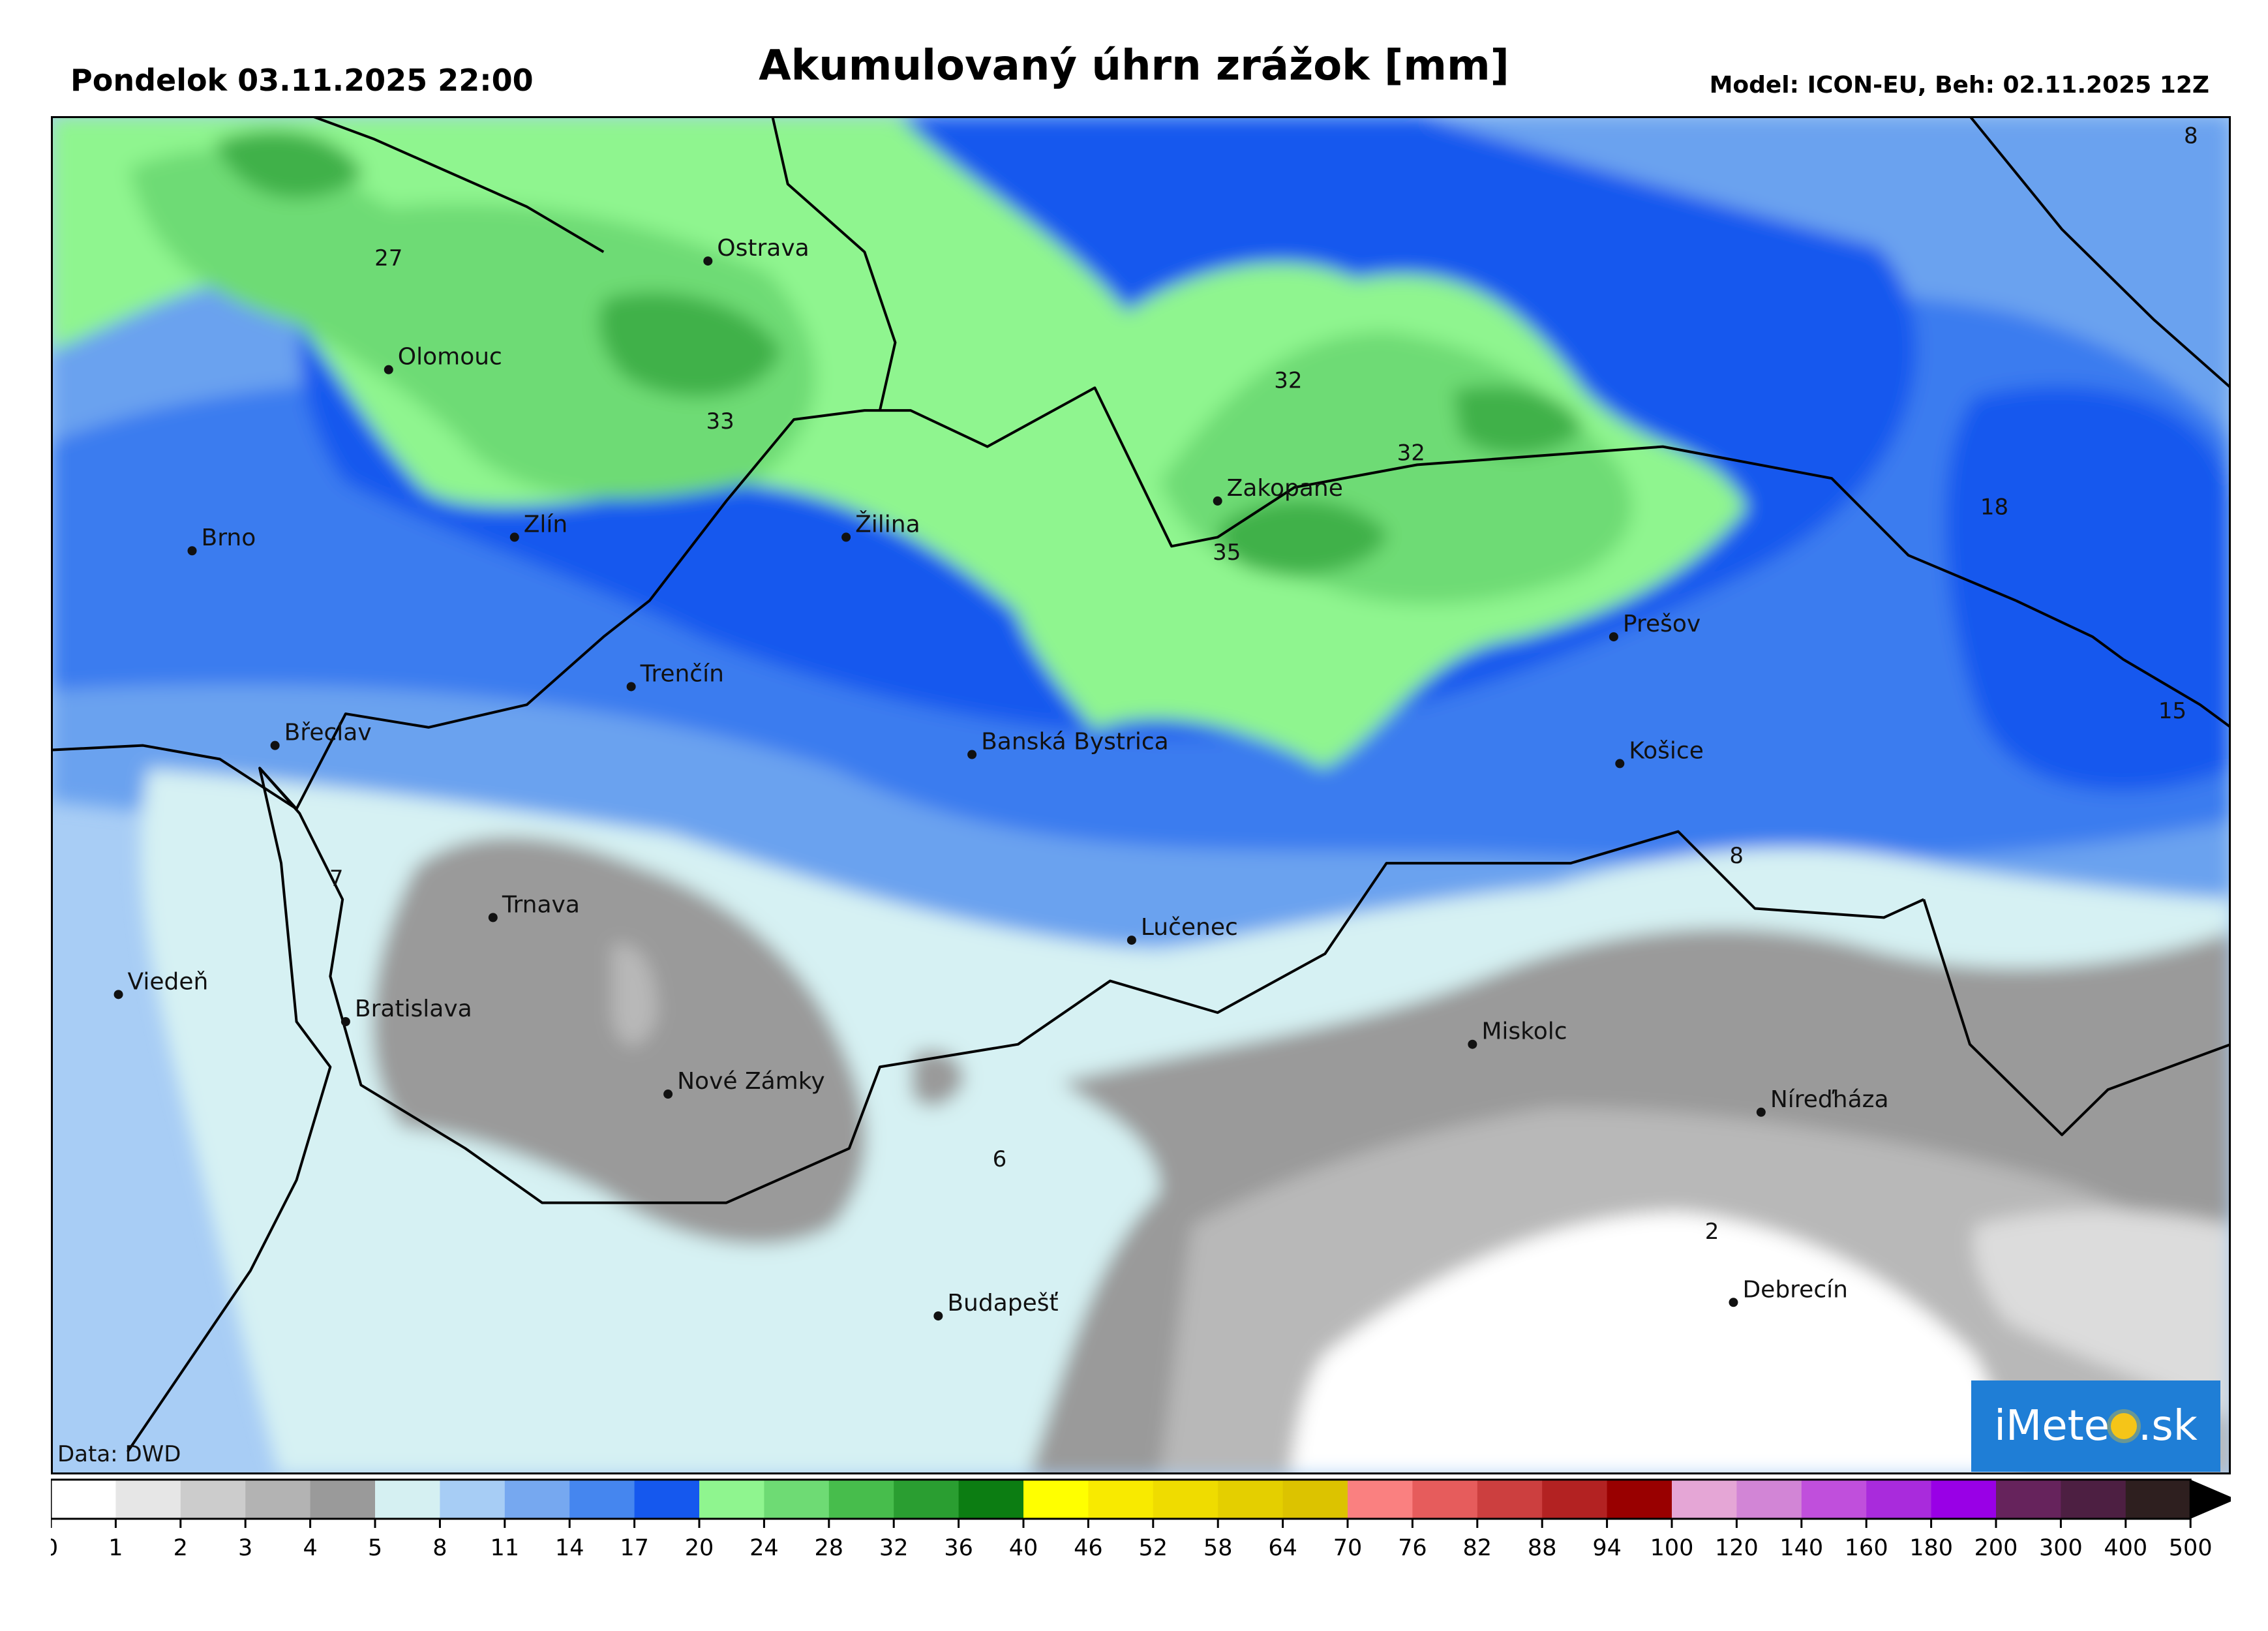  Describe the element at coordinates (1996, 1548) in the screenshot. I see `legend-tick-label: 200` at that location.